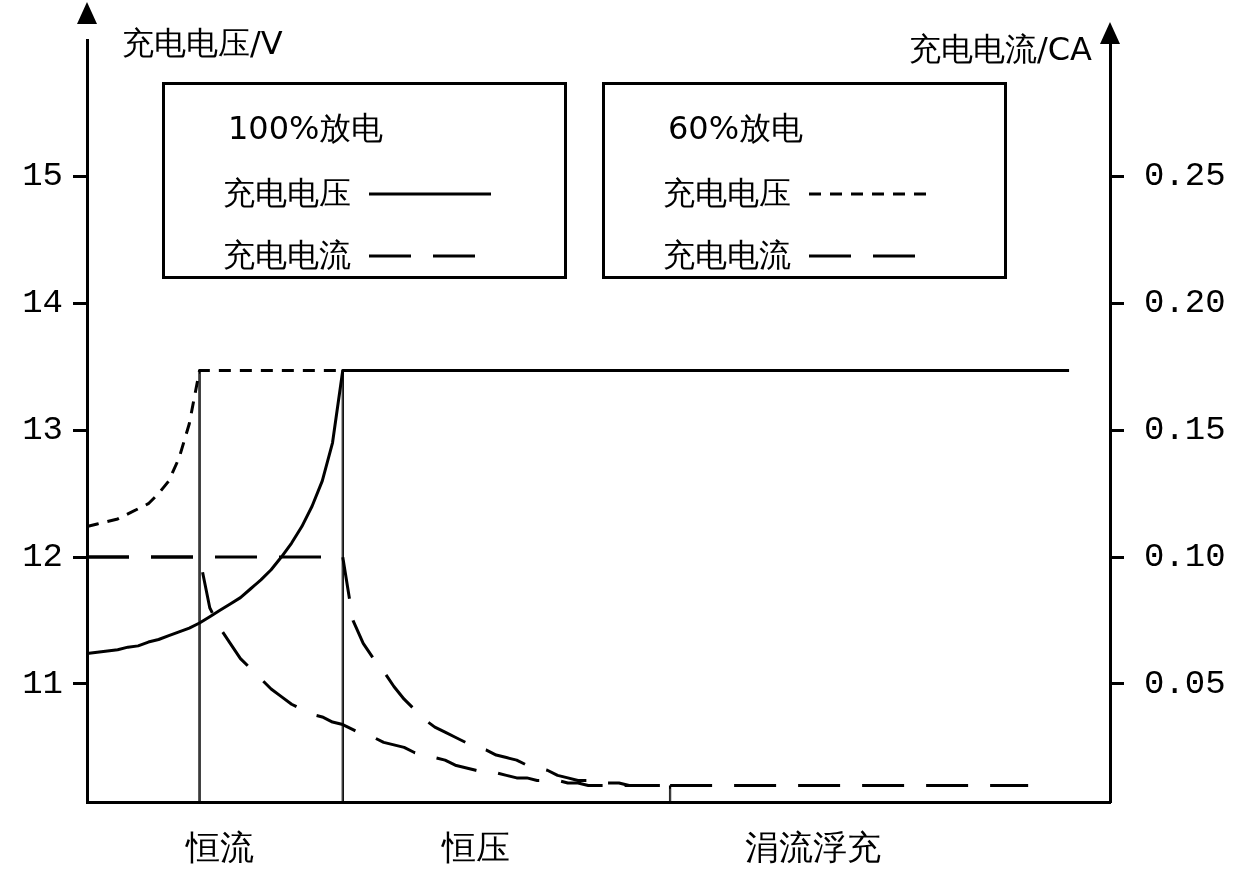 This screenshot has height=882, width=1257. What do you see at coordinates (42, 557) in the screenshot?
I see `y-tick-label: 12` at bounding box center [42, 557].